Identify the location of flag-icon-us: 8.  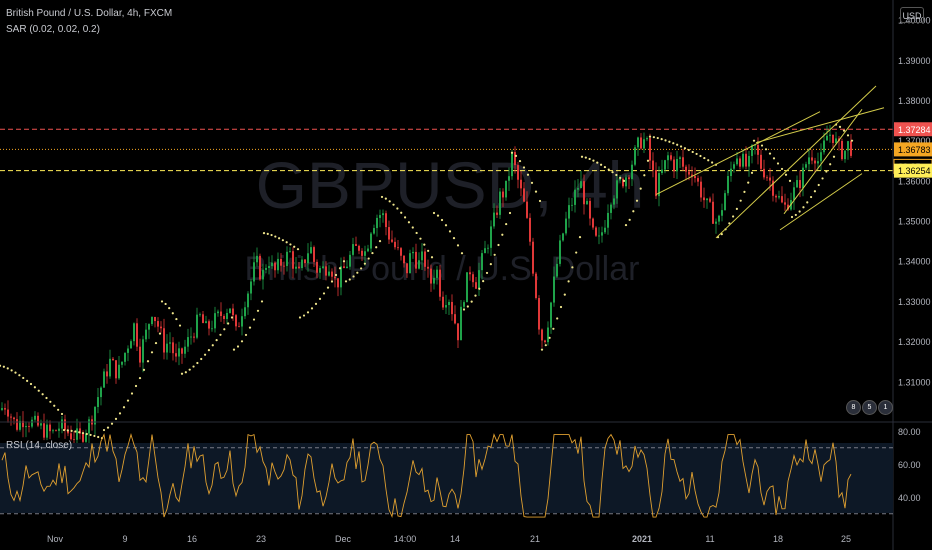
(853, 407).